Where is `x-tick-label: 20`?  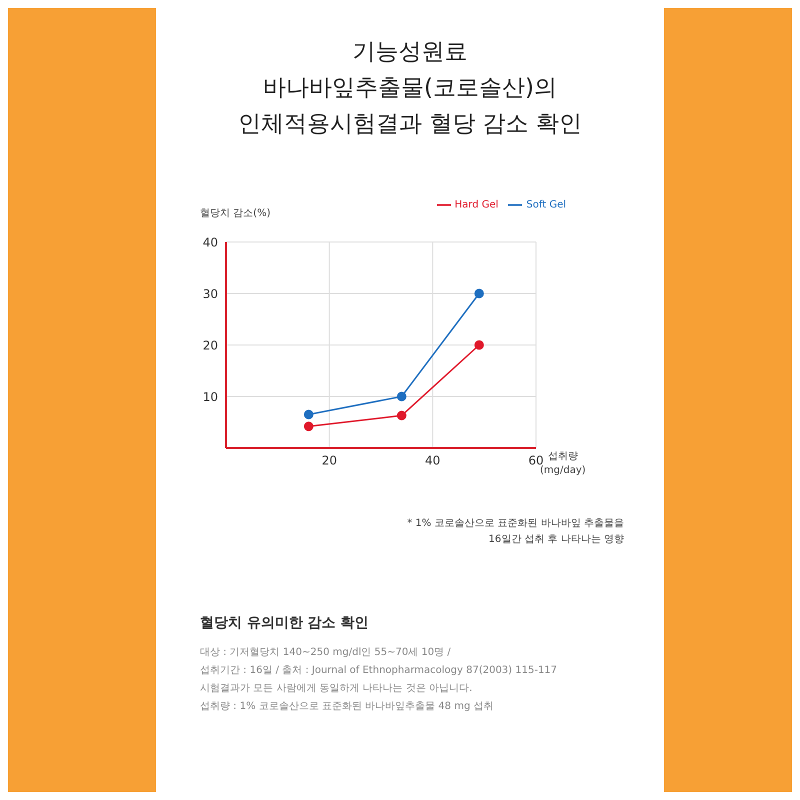 x-tick-label: 20 is located at coordinates (329, 461).